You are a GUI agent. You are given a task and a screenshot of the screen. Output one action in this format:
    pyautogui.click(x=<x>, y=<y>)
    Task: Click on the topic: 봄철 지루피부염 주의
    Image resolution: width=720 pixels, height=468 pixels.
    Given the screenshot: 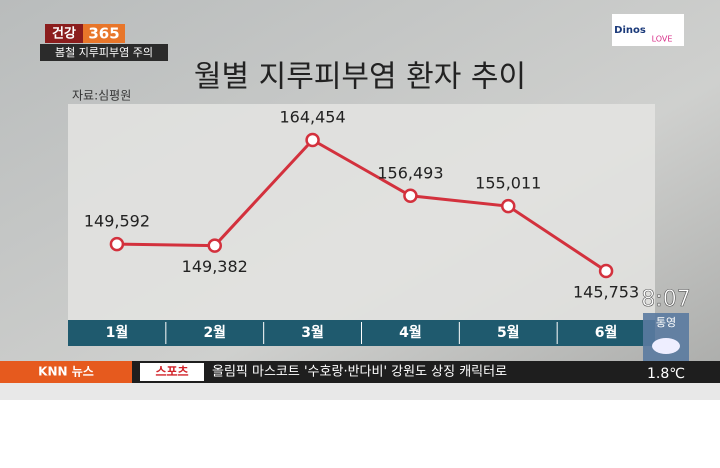 What is the action you would take?
    pyautogui.click(x=104, y=52)
    